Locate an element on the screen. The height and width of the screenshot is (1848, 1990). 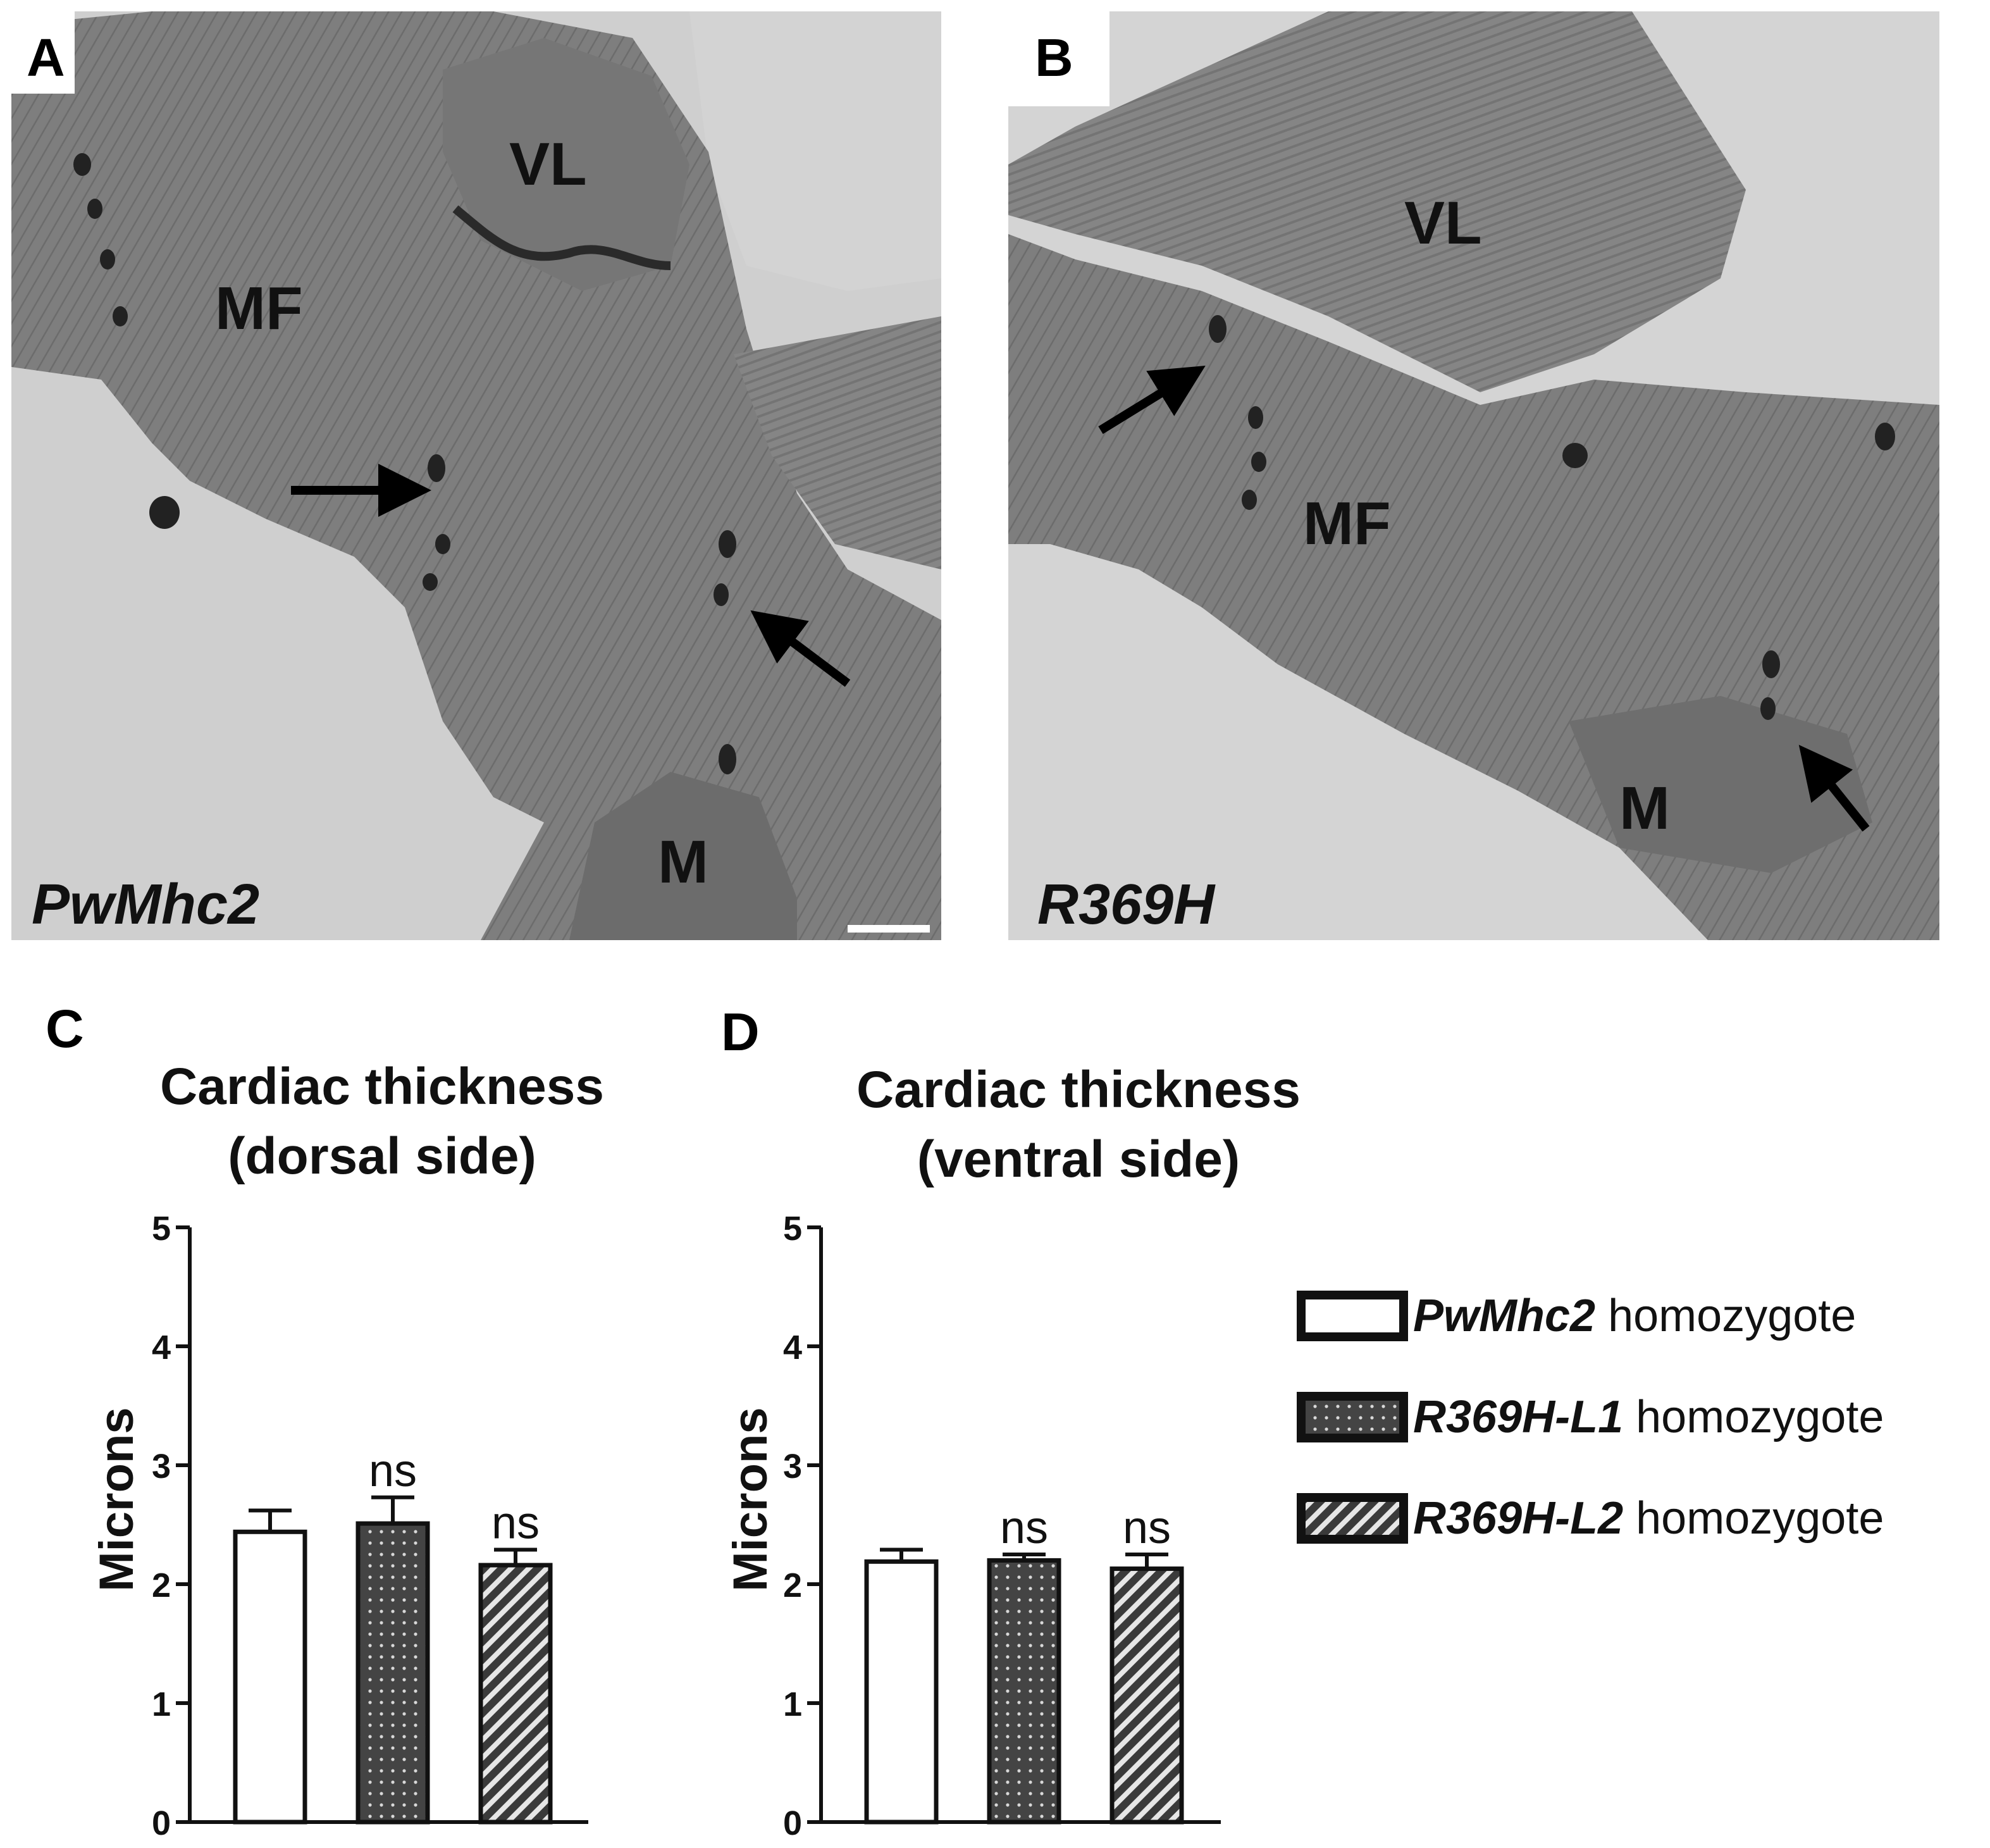
chart-dorsal-bars: ns ns is located at coordinates (393, 1635).